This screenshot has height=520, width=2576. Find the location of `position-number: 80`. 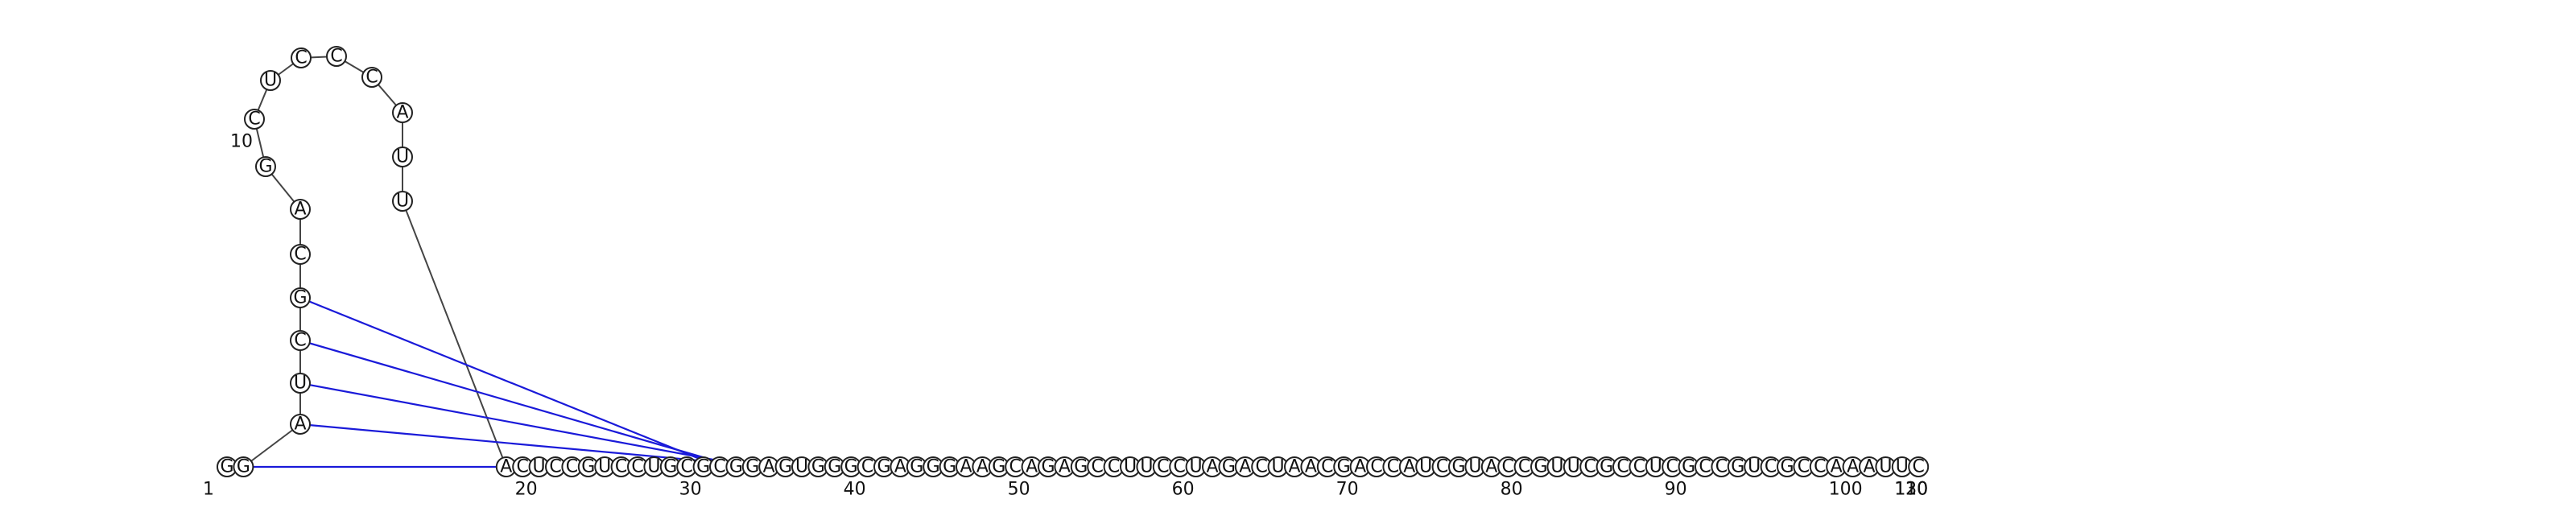

position-number: 80 is located at coordinates (1512, 490).